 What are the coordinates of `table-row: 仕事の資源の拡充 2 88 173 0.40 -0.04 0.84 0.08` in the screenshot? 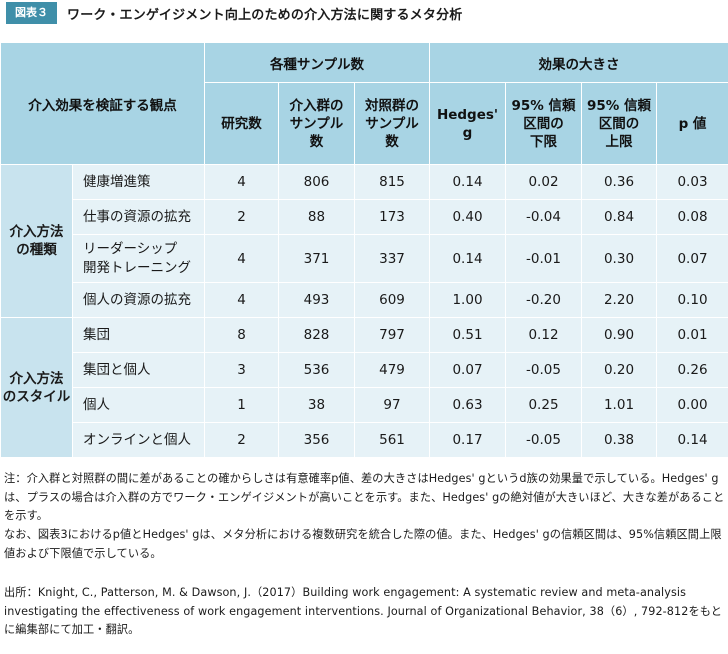 It's located at (364, 217).